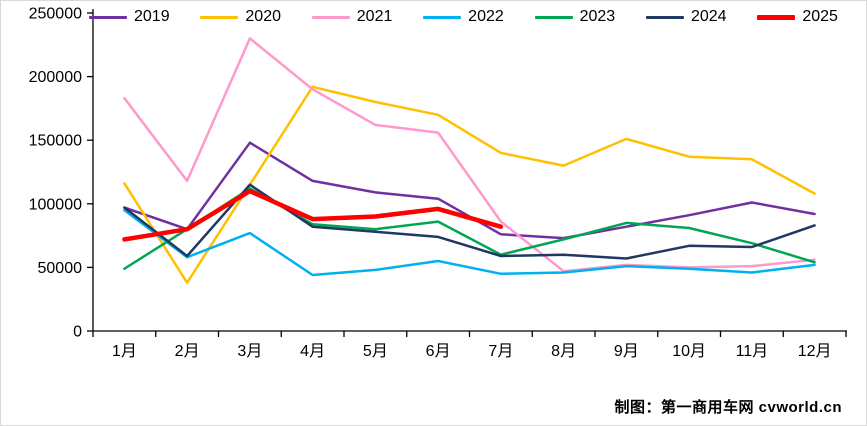  I want to click on legend-label: 2020, so click(263, 16).